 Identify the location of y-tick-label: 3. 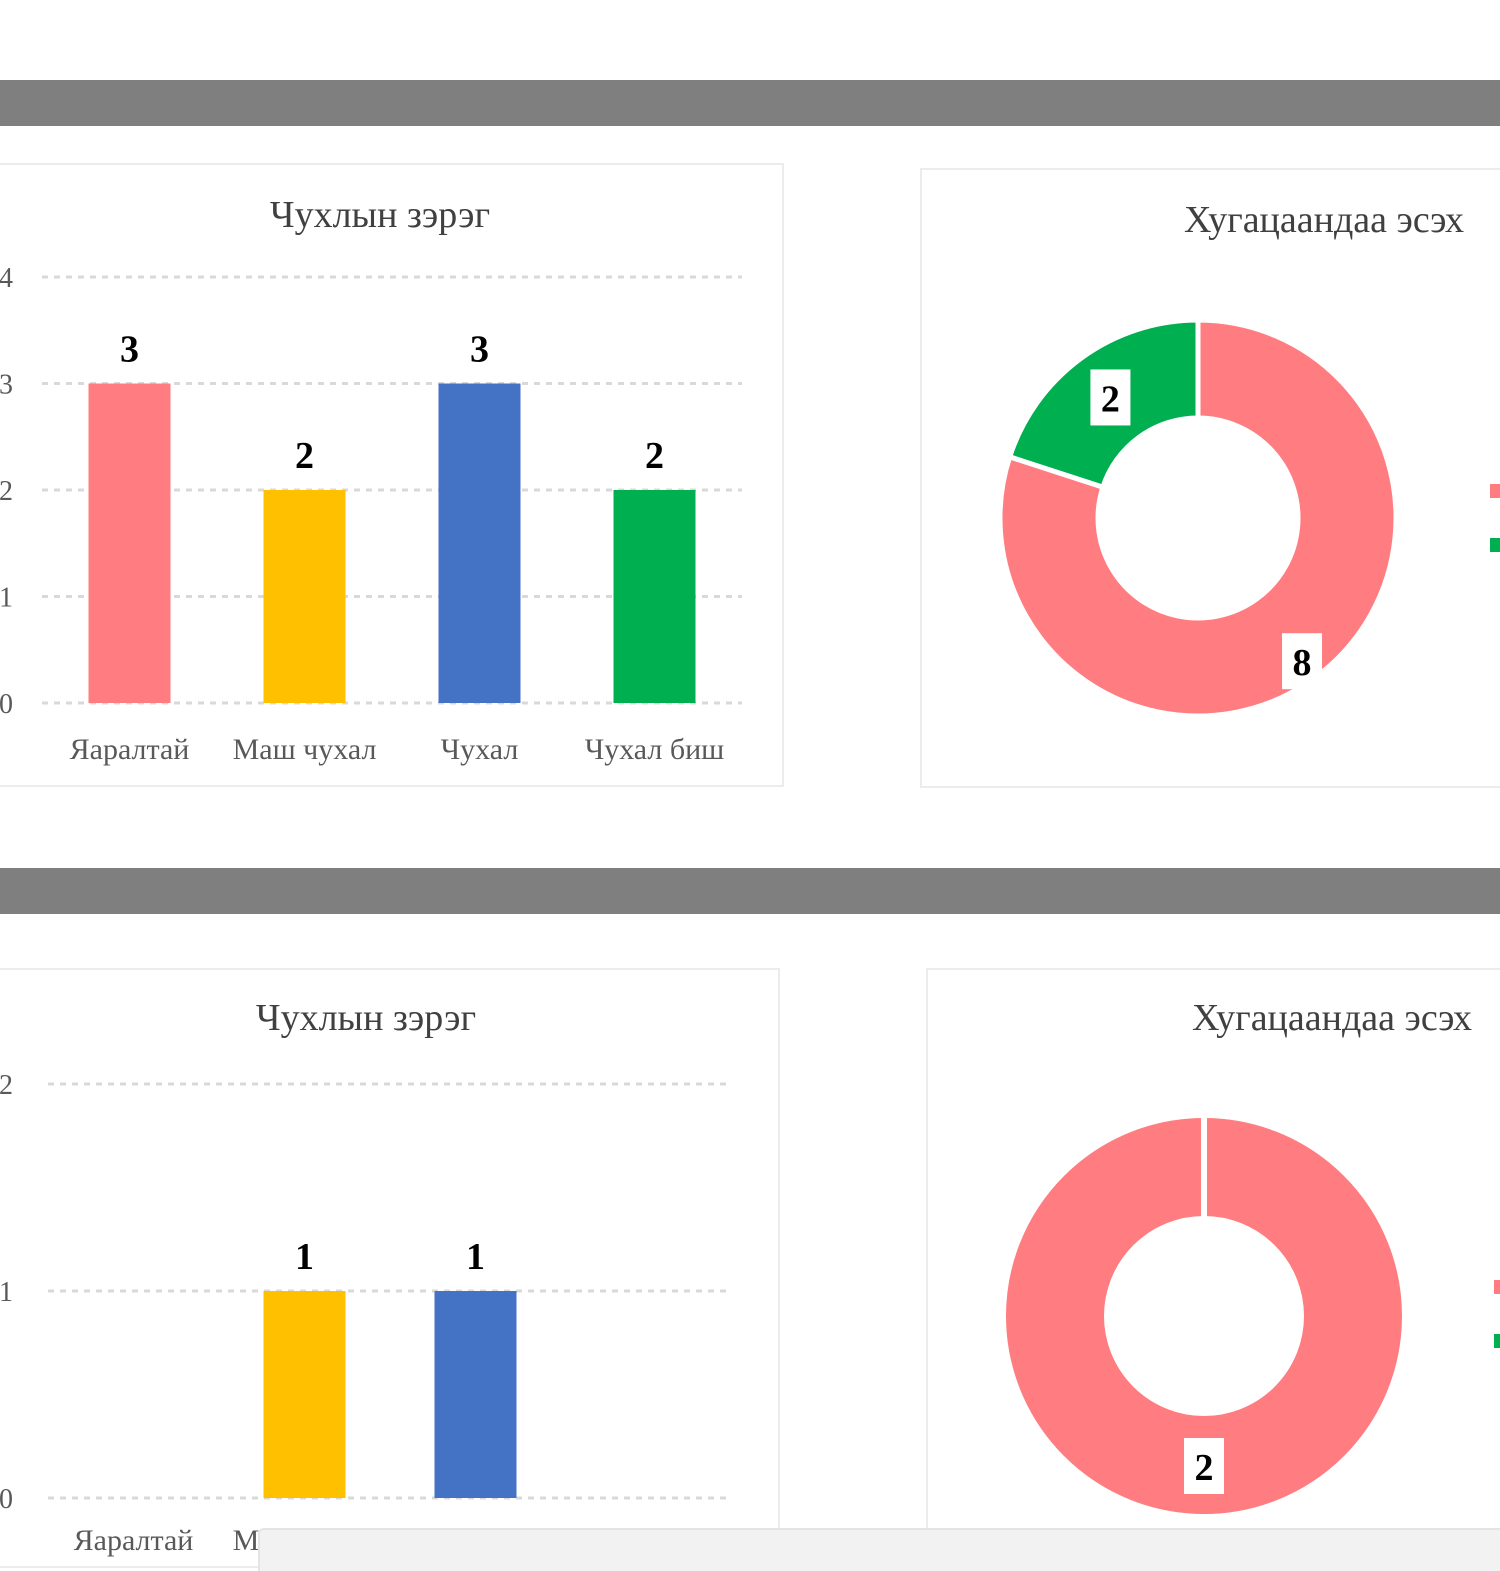
(6, 385).